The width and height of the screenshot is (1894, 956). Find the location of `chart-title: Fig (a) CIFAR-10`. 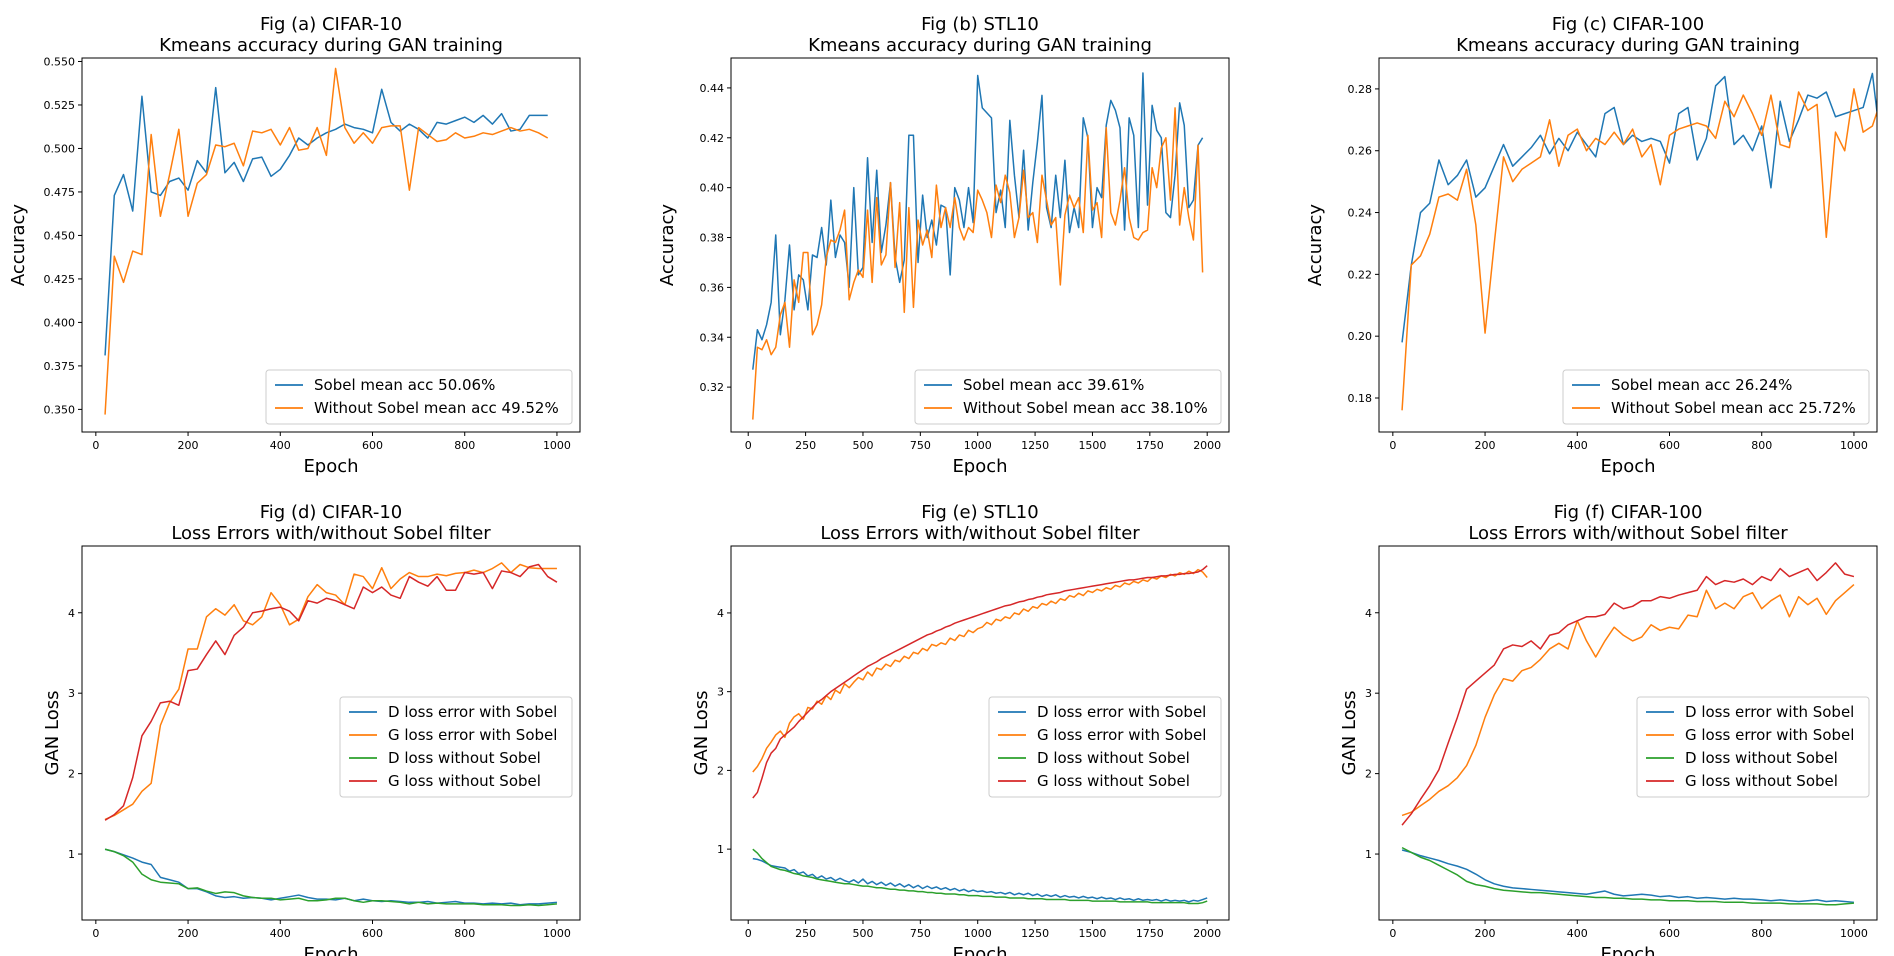

chart-title: Fig (a) CIFAR-10 is located at coordinates (331, 24).